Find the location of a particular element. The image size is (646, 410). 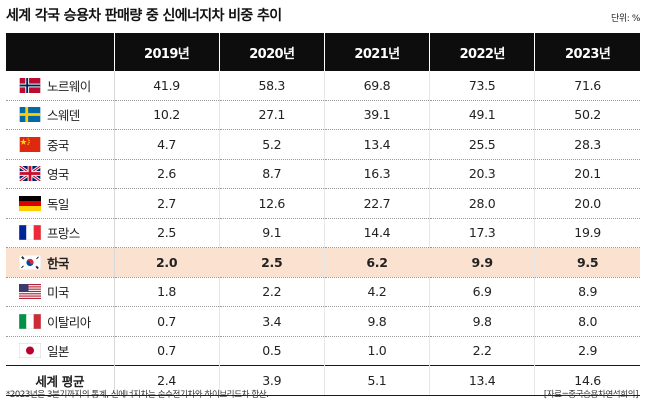

year-header: 2023년 is located at coordinates (587, 52).